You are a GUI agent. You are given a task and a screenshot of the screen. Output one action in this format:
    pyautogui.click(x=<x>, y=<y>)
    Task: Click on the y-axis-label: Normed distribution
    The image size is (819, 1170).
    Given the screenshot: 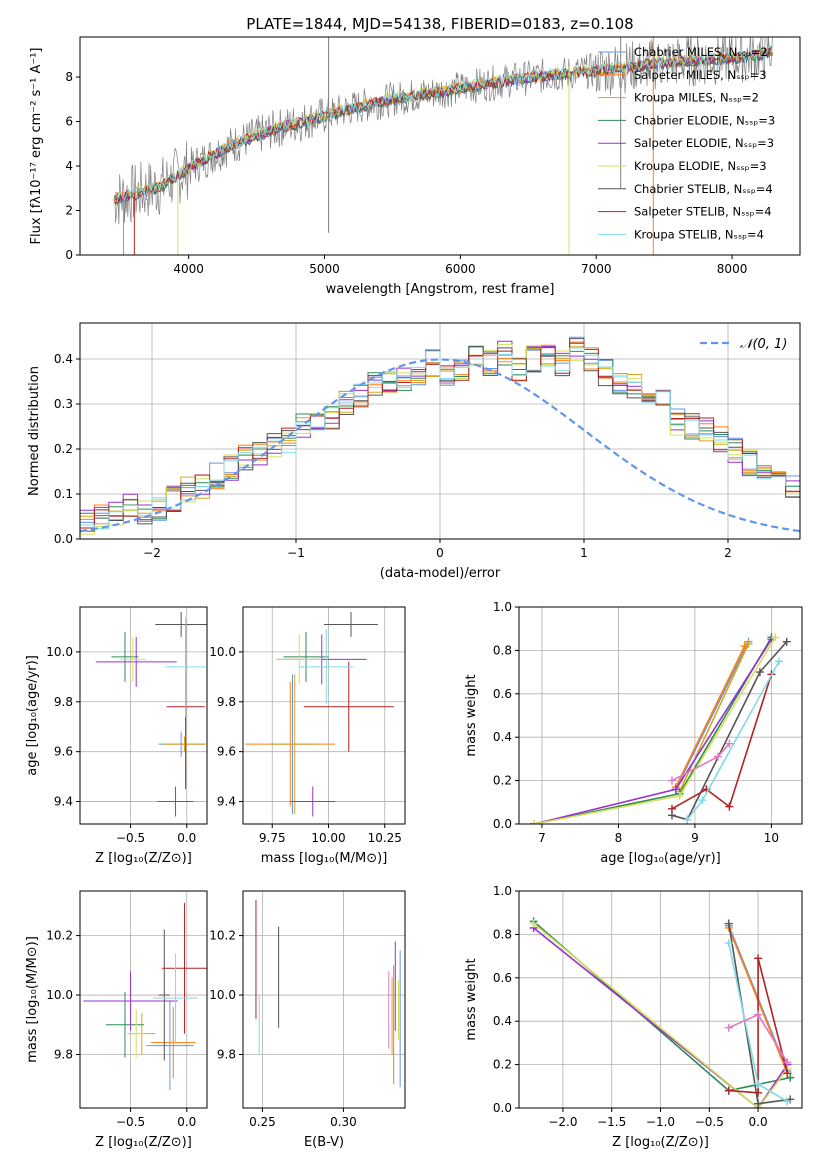 What is the action you would take?
    pyautogui.click(x=34, y=431)
    